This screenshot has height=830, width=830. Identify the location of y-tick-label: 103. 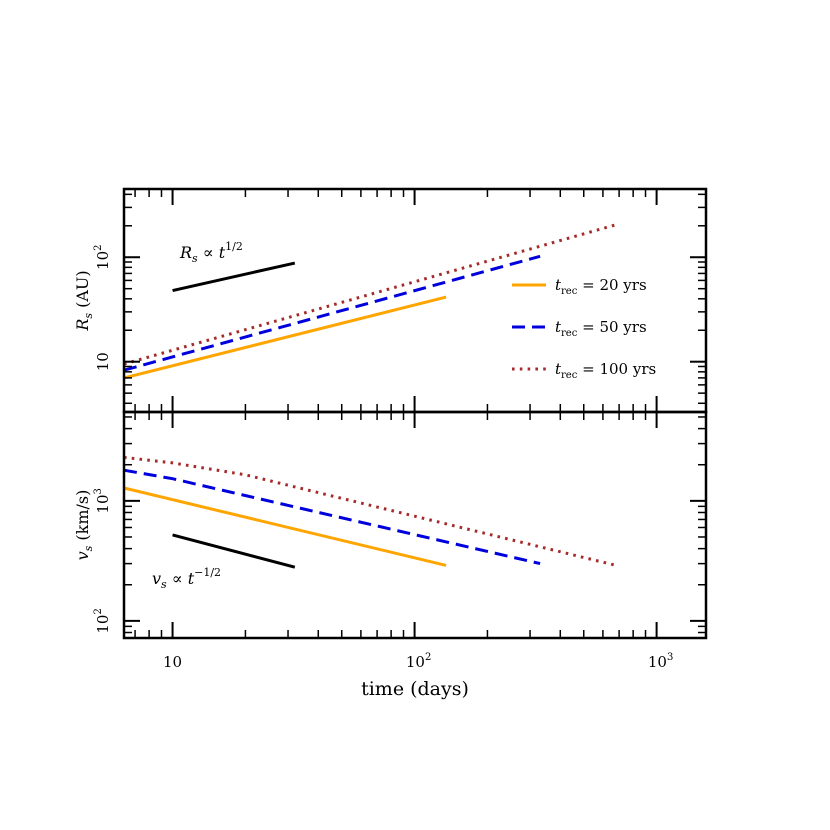
(102, 500).